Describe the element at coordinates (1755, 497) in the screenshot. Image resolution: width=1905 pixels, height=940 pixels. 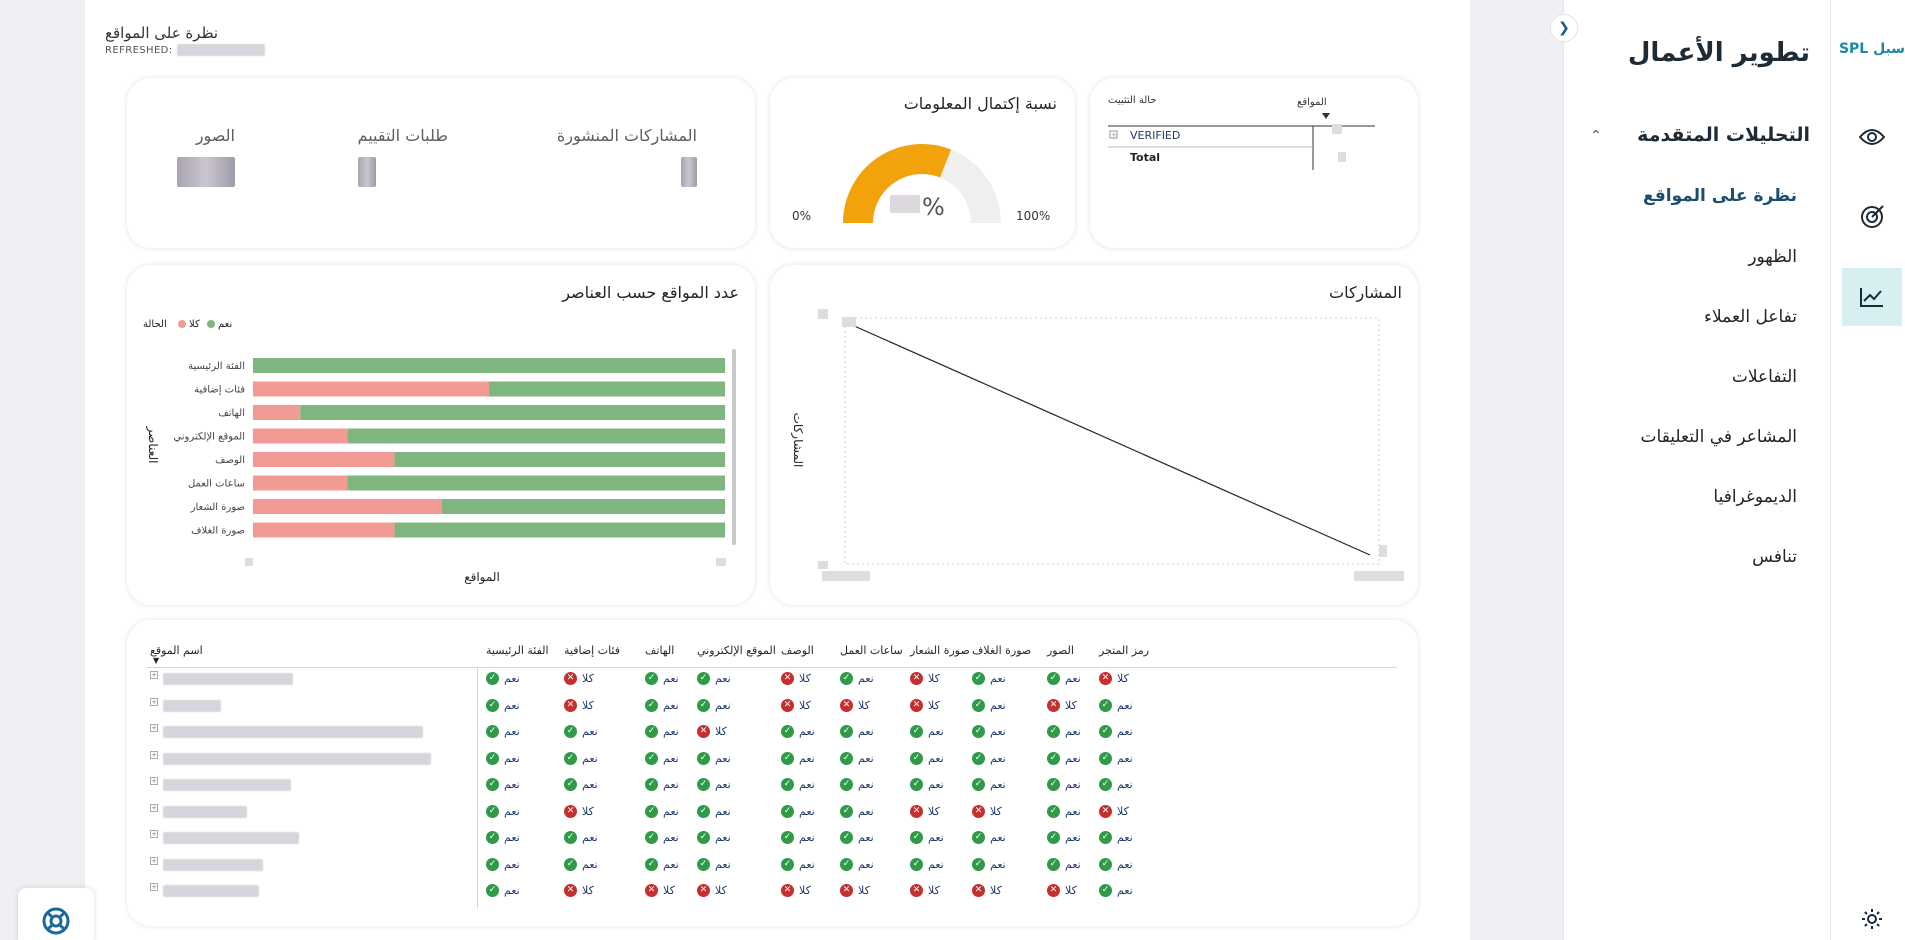
I see `nav-item-demographics: الديموغرافيا` at that location.